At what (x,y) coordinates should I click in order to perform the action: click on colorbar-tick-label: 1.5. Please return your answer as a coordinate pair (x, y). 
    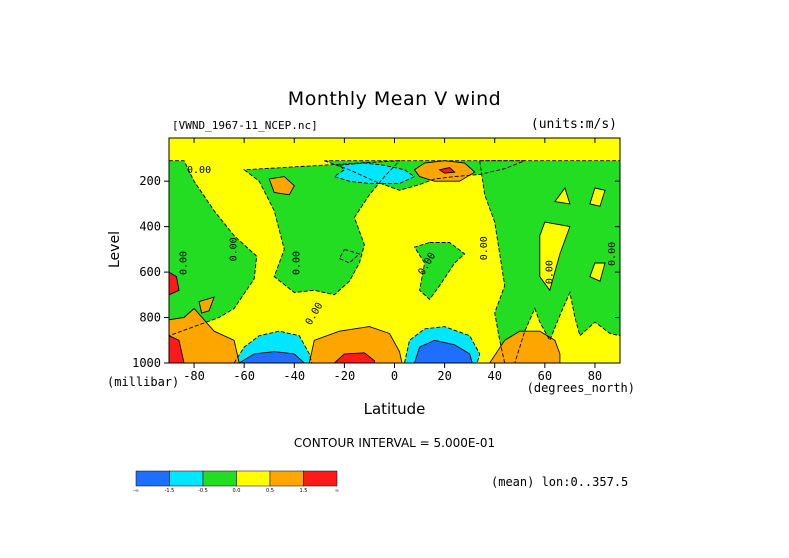
    Looking at the image, I should click on (304, 491).